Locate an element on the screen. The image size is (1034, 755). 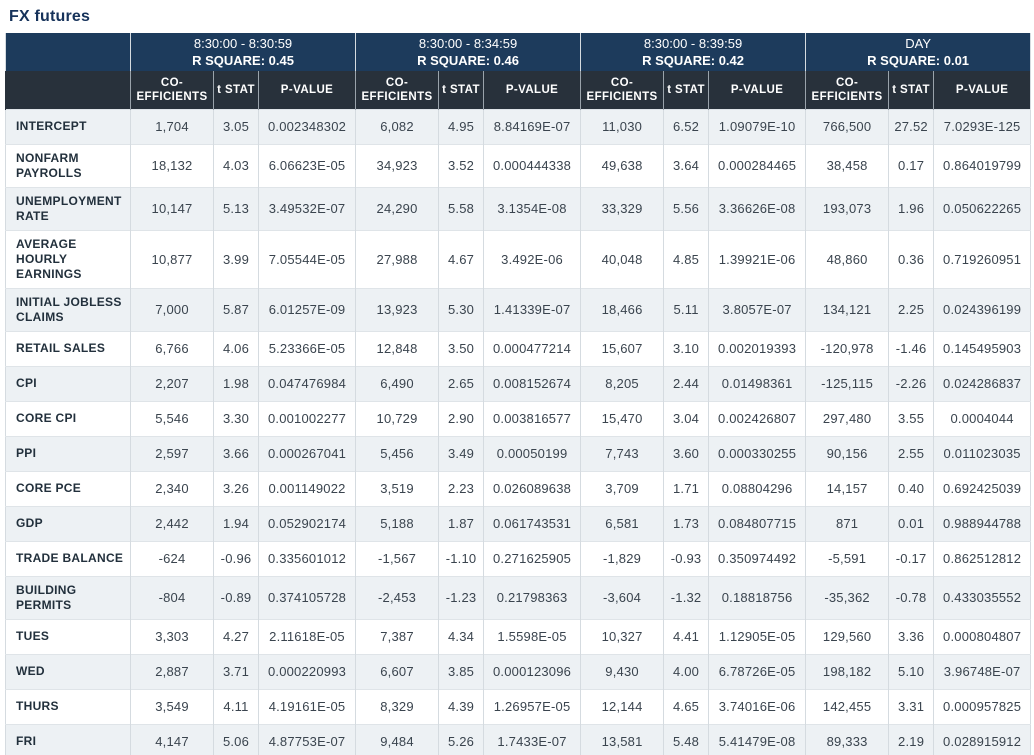
table-cell: 4,147 is located at coordinates (172, 739).